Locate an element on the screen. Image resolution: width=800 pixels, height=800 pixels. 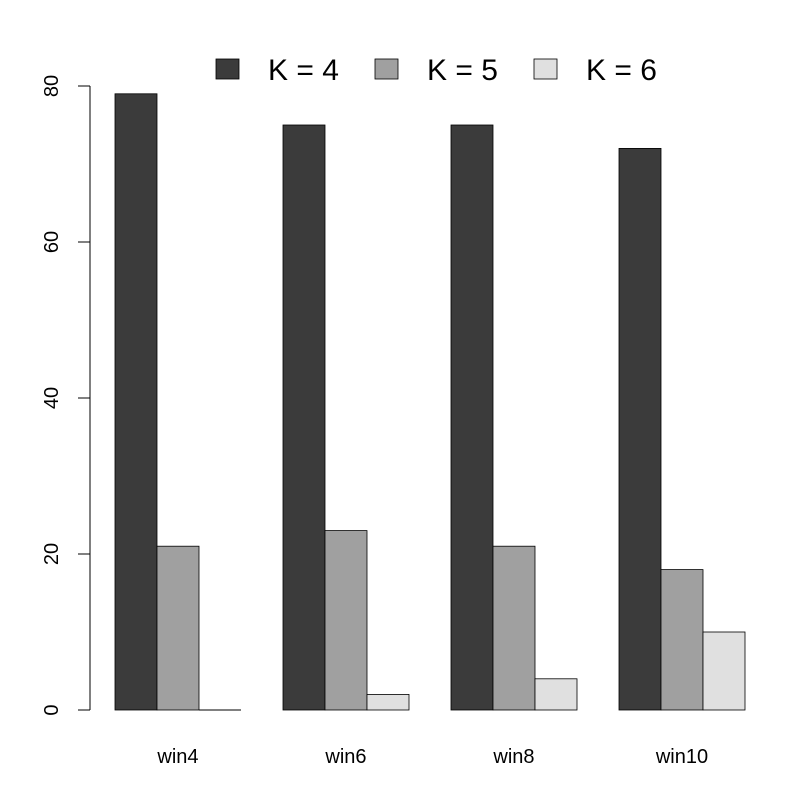
legend: K = 4 K = 5 K = 6 is located at coordinates (436, 70).